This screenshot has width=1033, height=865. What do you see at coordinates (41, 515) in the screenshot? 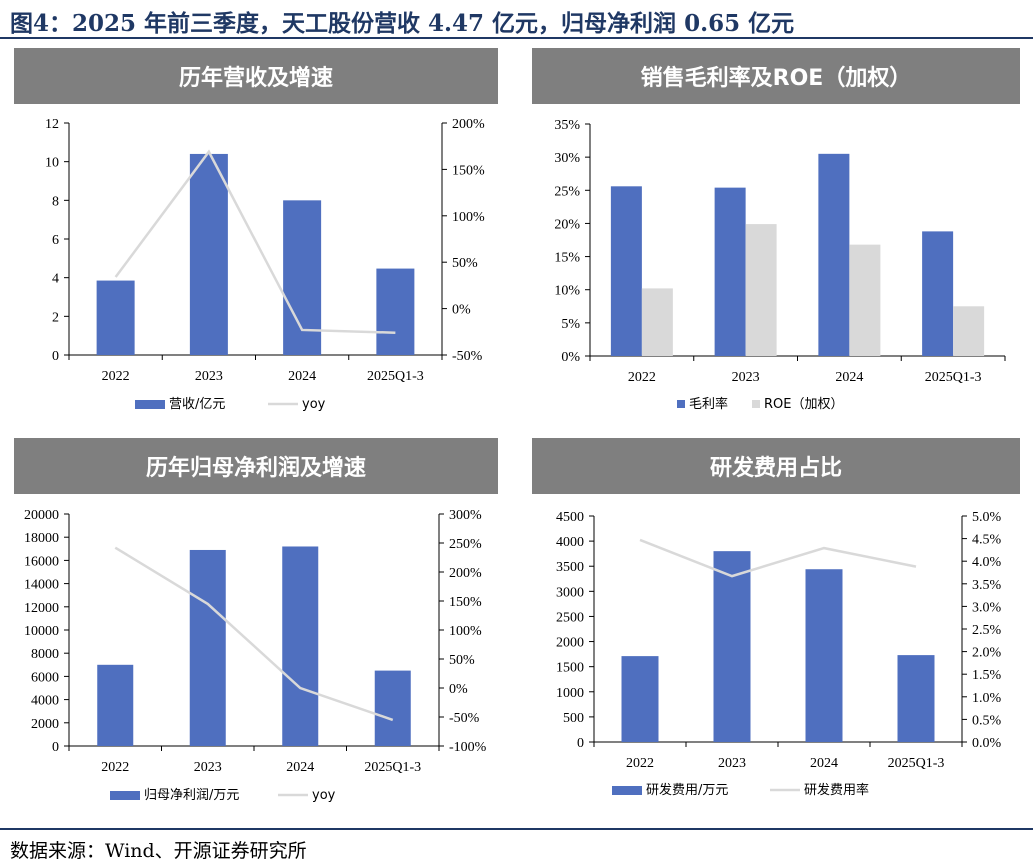
I see `left-tick-label: 20000` at bounding box center [41, 515].